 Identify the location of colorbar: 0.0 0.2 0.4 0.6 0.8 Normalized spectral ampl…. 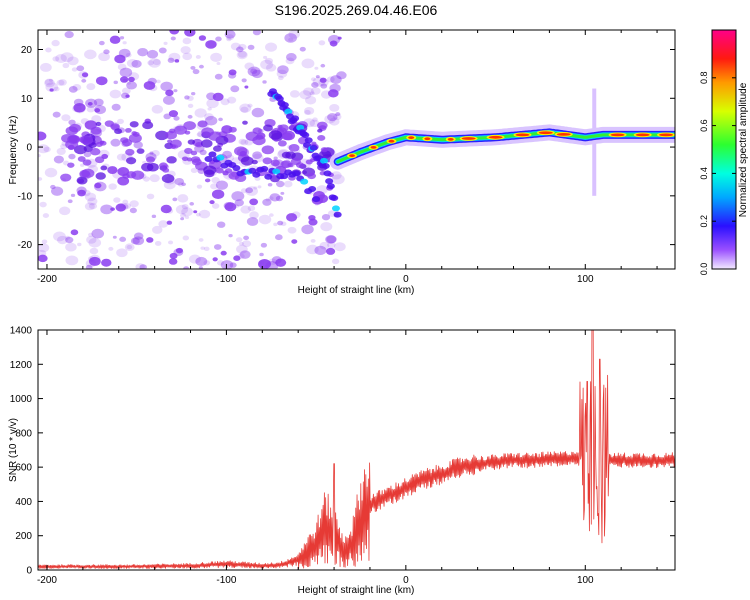
(724, 152).